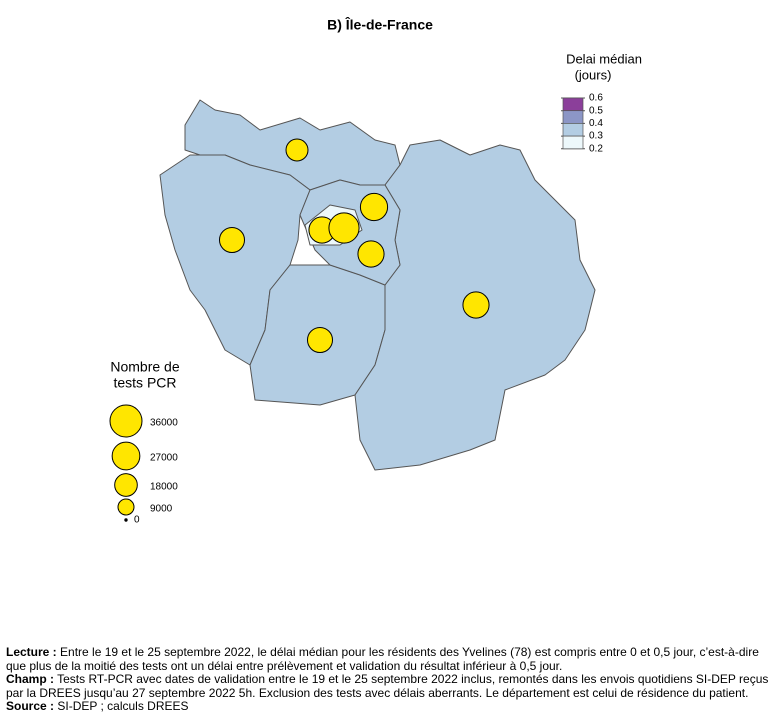 The width and height of the screenshot is (778, 721). I want to click on legend-title: (jours), so click(593, 74).